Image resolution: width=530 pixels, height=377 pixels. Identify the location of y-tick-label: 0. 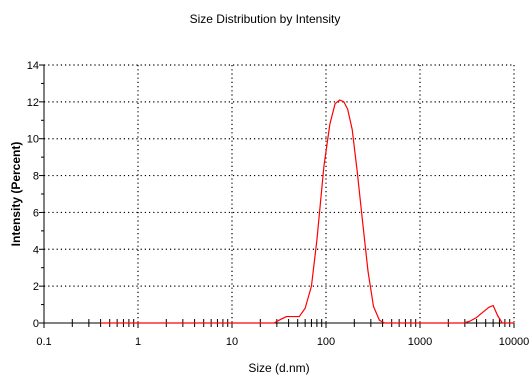
(36, 324).